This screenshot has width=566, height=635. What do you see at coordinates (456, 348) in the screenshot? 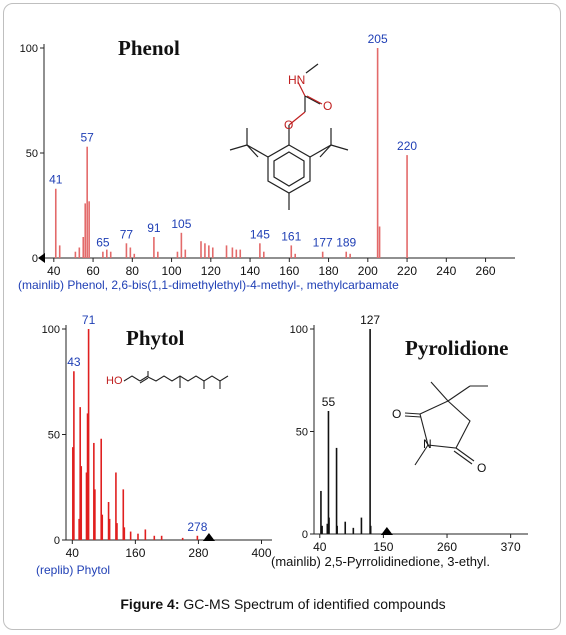
I see `pyrolidione-panel-title: Pyrolidione` at bounding box center [456, 348].